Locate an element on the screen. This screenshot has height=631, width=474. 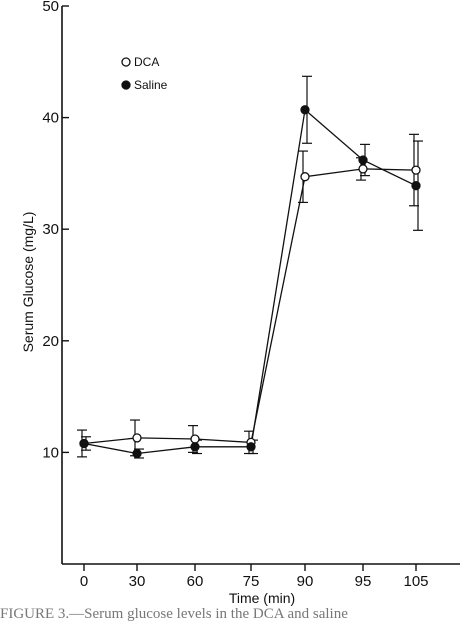
y-tick-label-40: 40 is located at coordinates (50, 118).